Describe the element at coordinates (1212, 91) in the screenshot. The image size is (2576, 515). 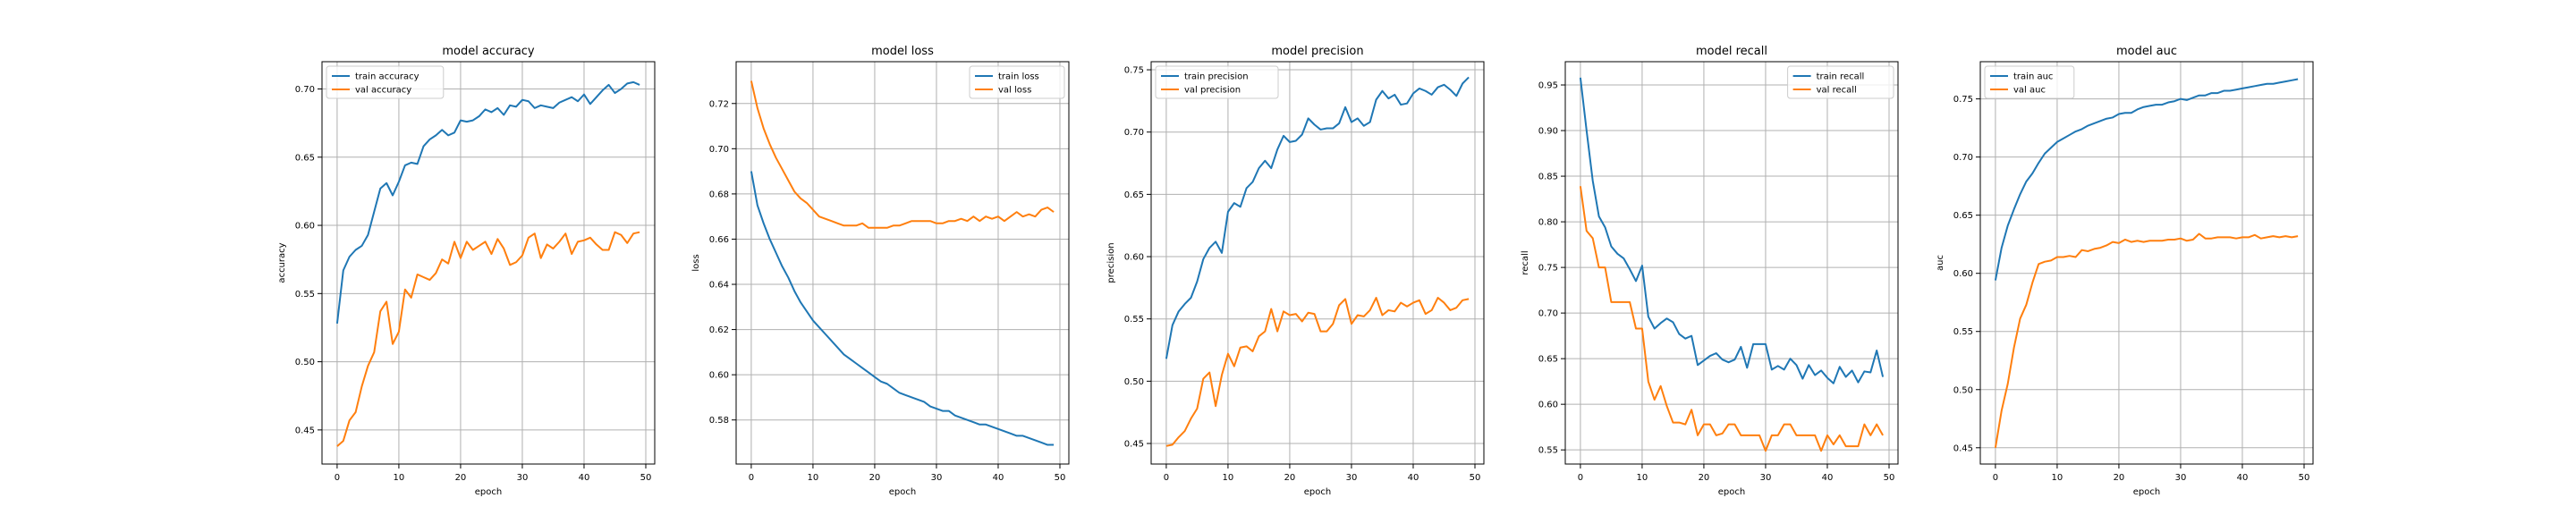
I see `legend-label: val precision` at that location.